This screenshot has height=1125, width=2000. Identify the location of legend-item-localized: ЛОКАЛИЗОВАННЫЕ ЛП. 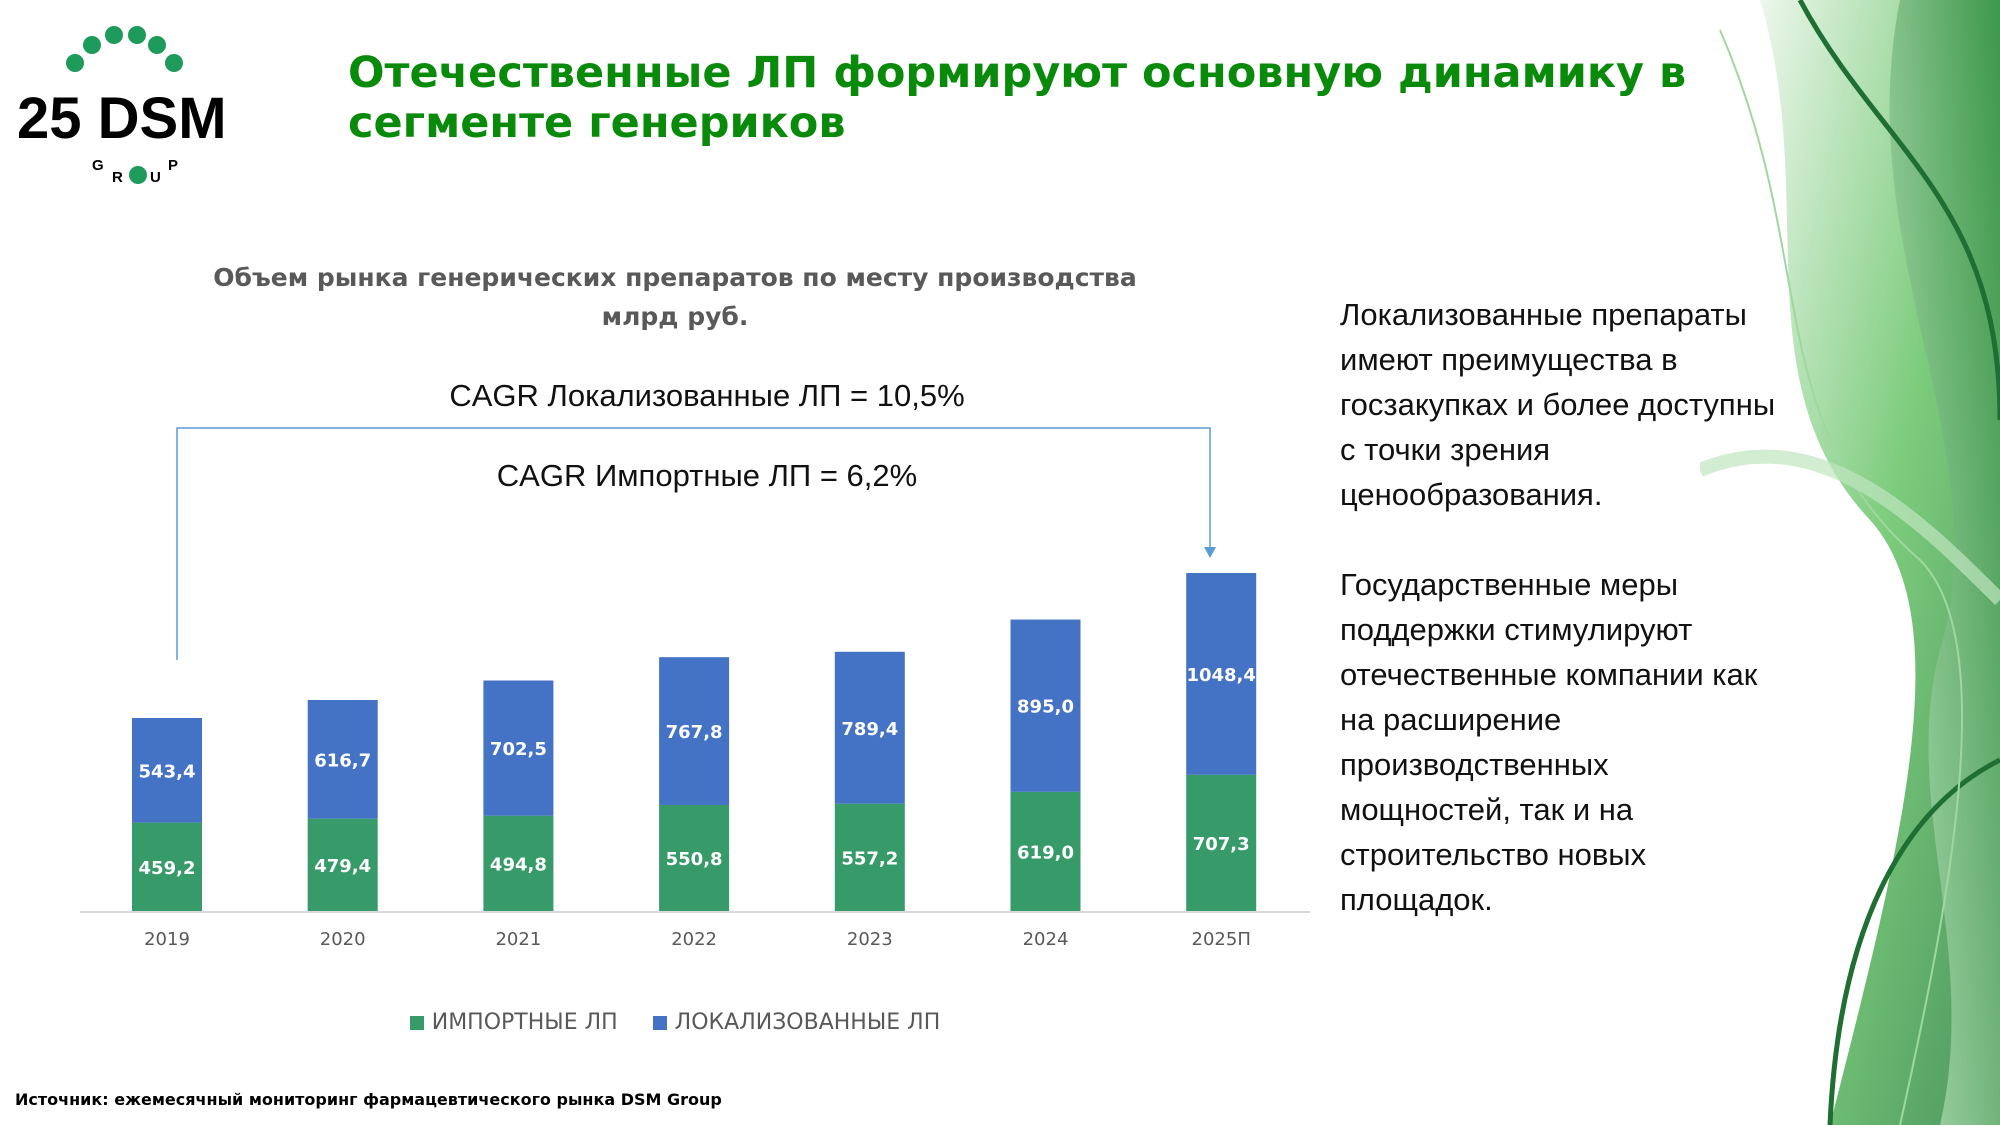
(796, 1022).